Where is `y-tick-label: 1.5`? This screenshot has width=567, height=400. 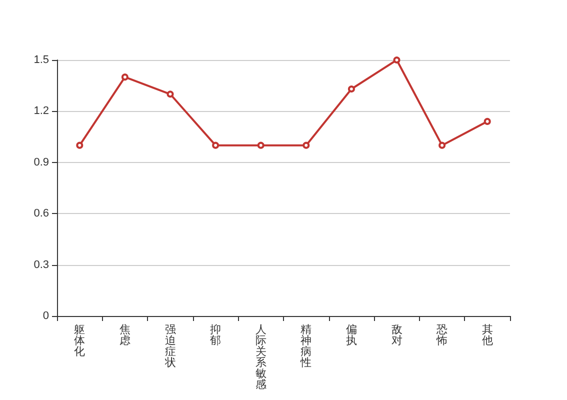 y-tick-label: 1.5 is located at coordinates (41, 60).